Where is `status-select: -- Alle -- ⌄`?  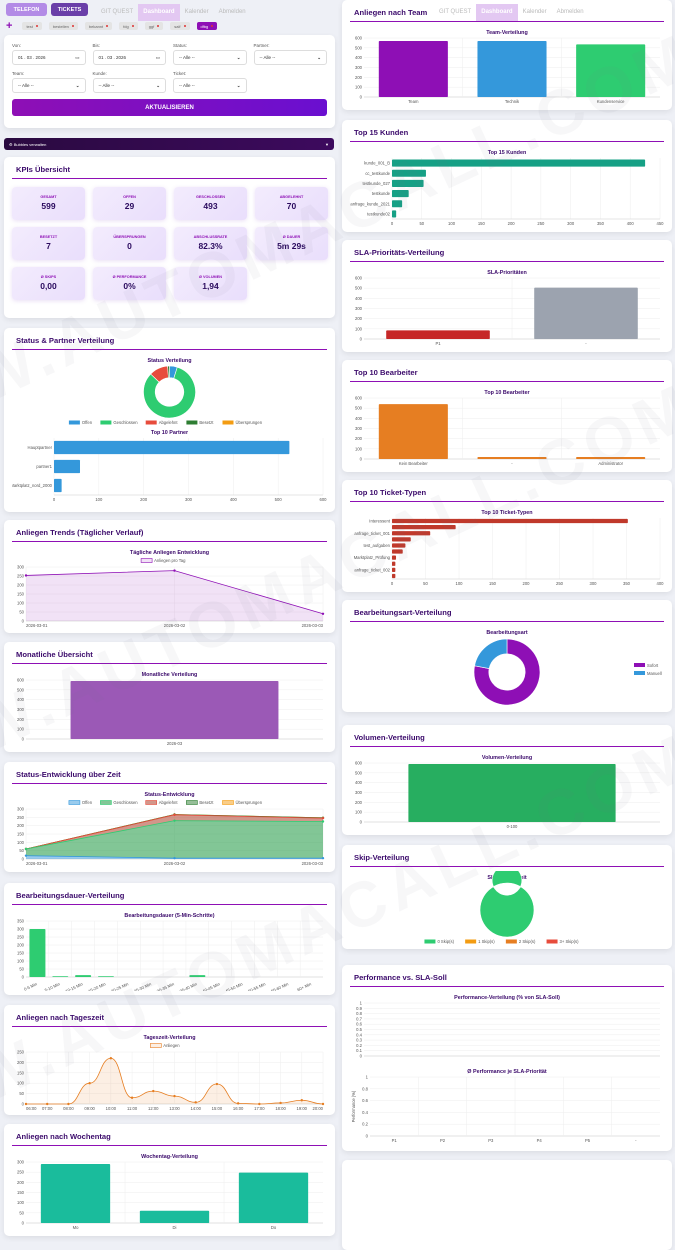 status-select: -- Alle -- ⌄ is located at coordinates (210, 57).